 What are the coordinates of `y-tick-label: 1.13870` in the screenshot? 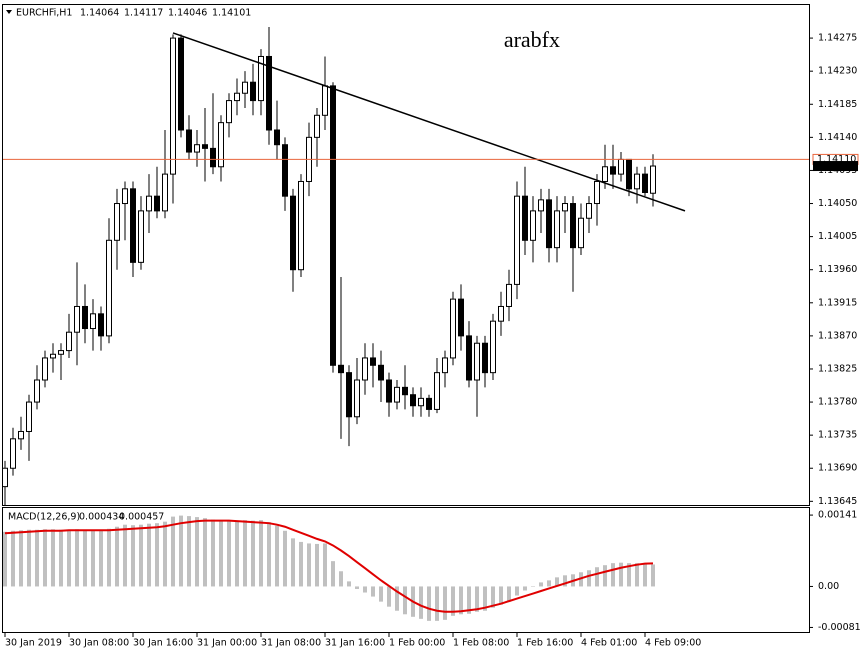 It's located at (837, 335).